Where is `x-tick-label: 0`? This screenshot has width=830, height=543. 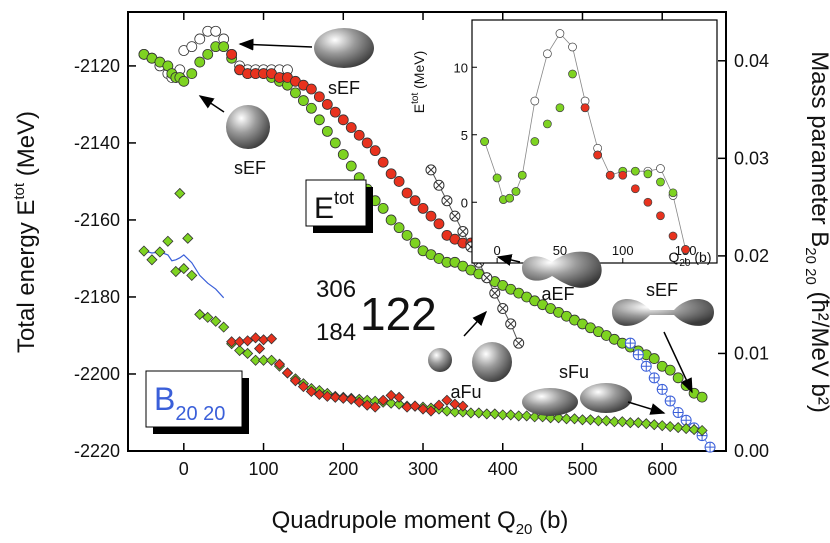 x-tick-label: 0 is located at coordinates (184, 469).